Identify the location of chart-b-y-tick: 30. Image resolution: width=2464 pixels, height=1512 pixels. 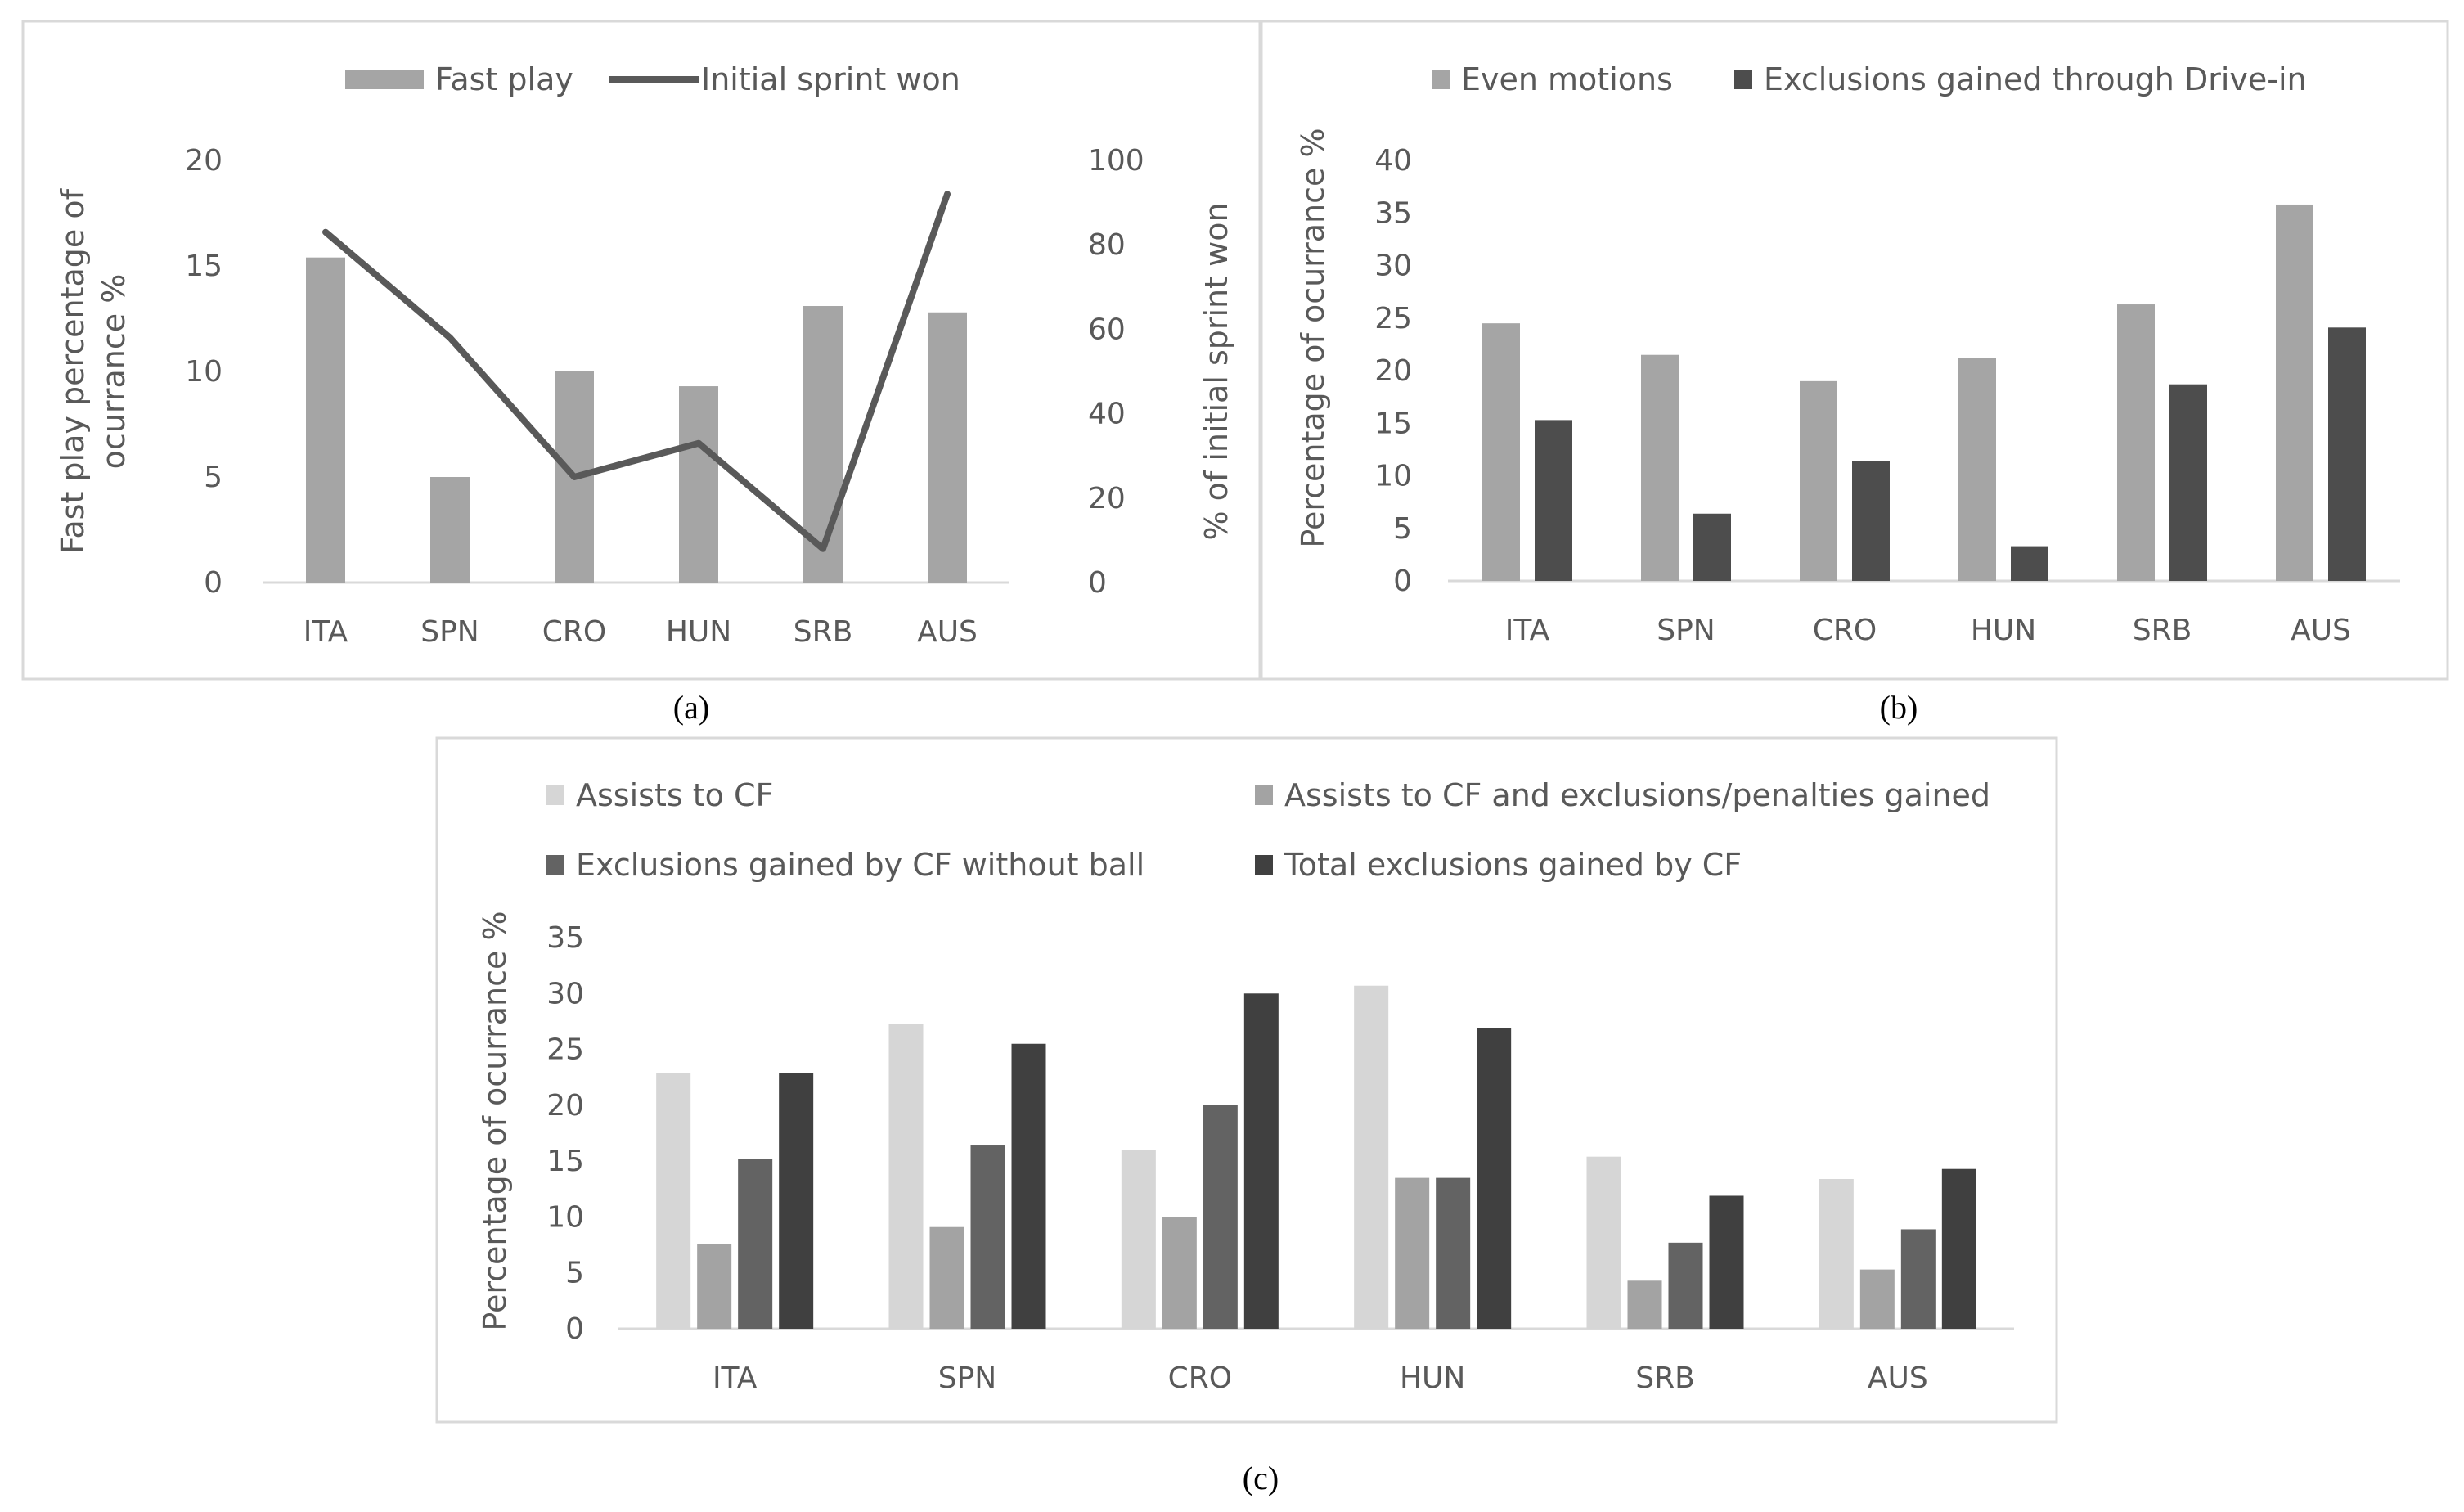
(1393, 266).